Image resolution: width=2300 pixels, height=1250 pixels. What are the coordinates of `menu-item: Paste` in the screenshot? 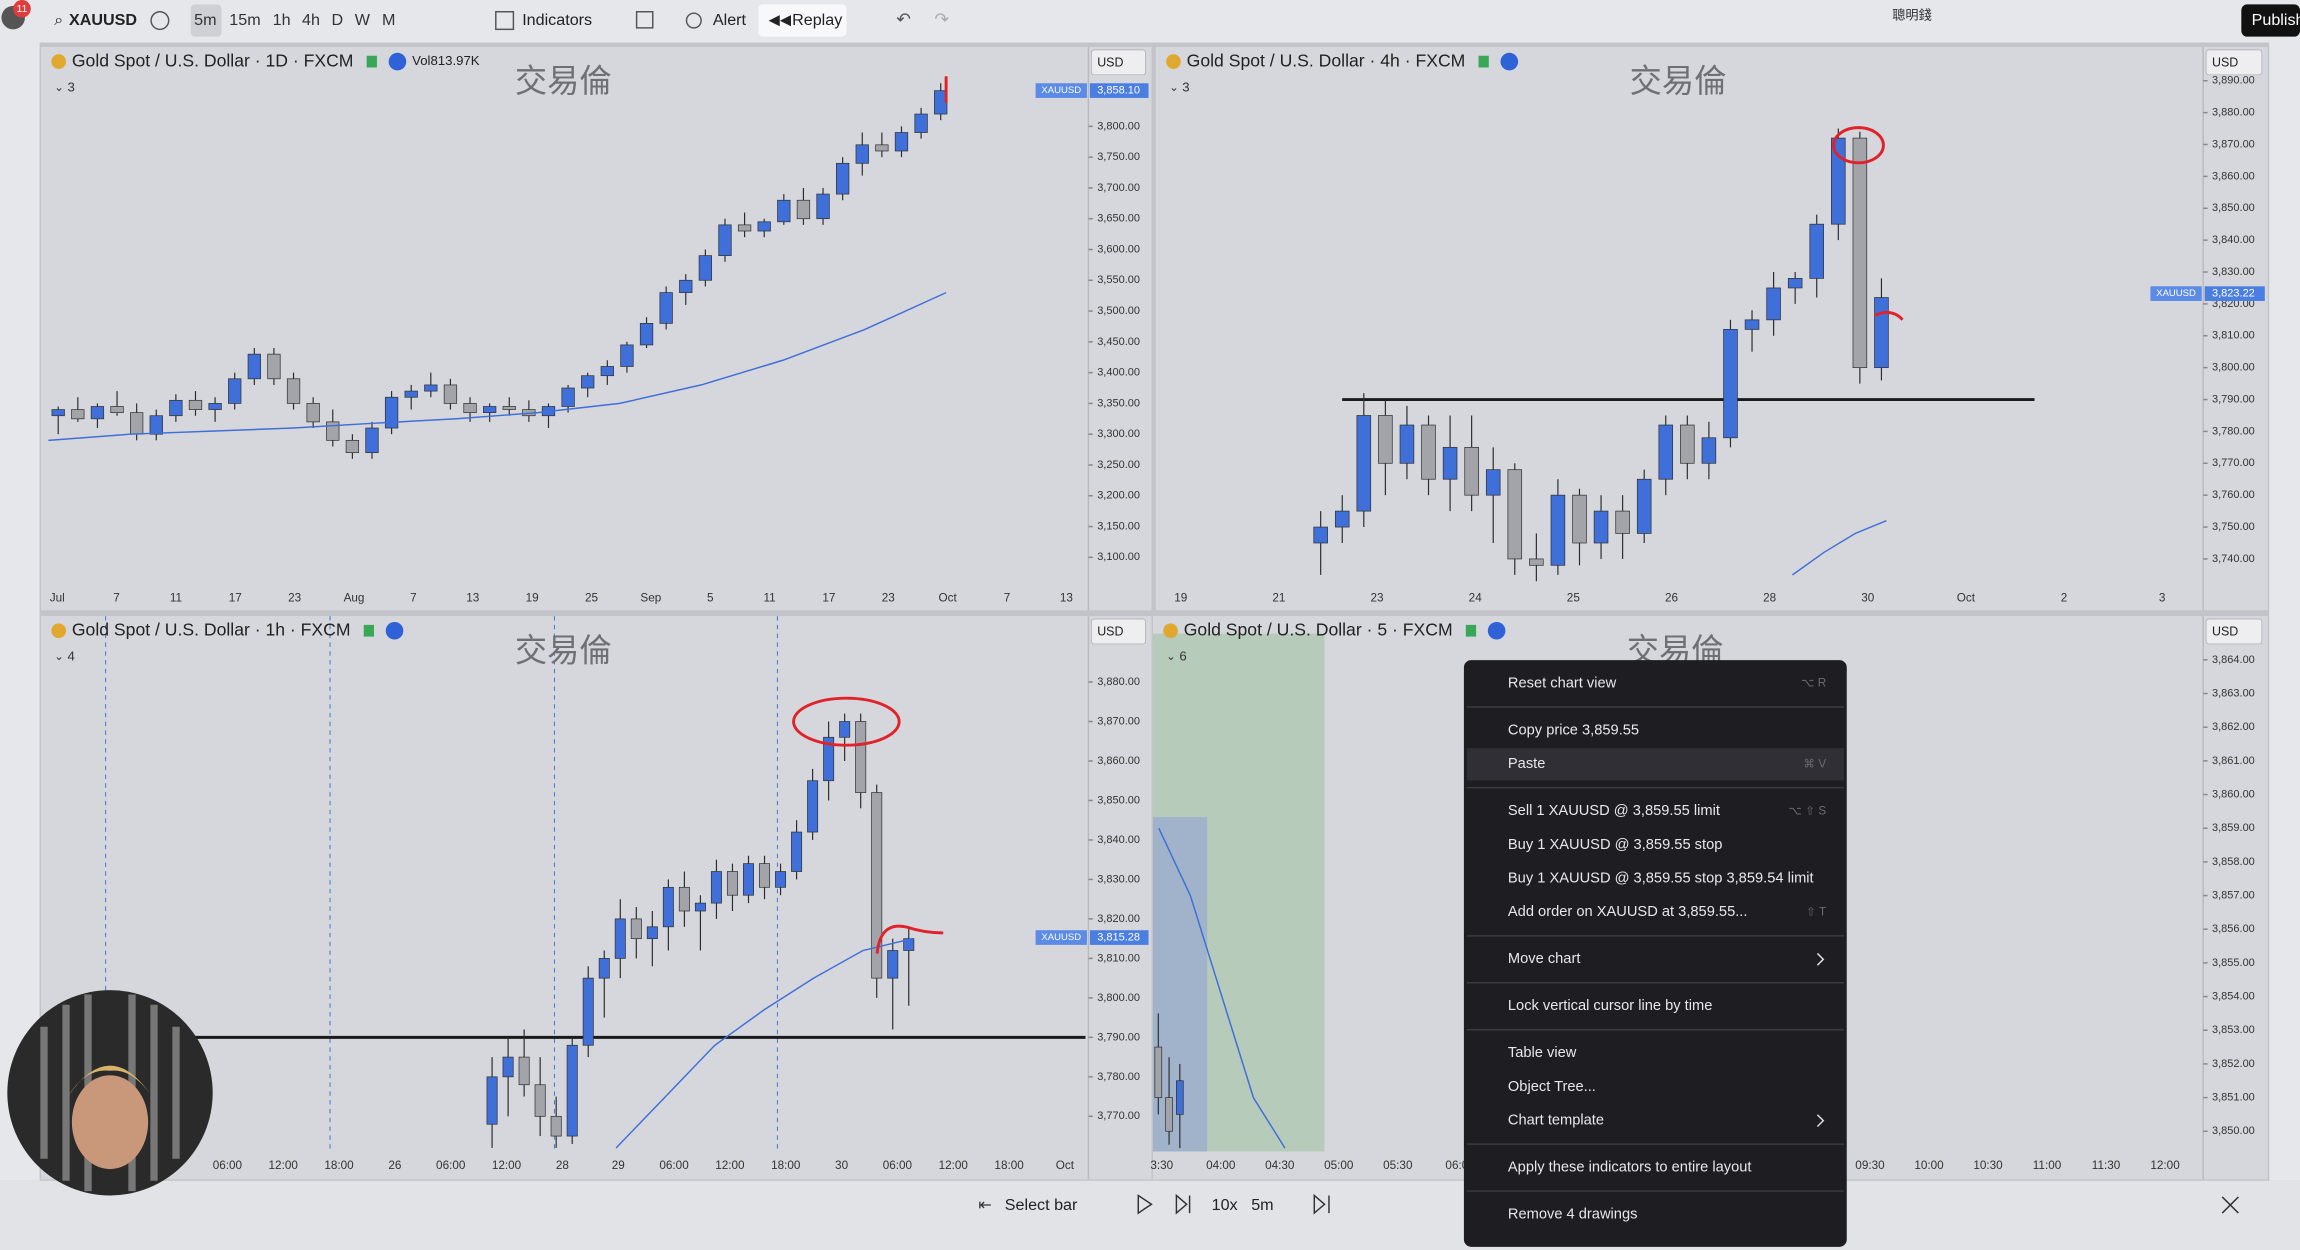 It's located at (1526, 764).